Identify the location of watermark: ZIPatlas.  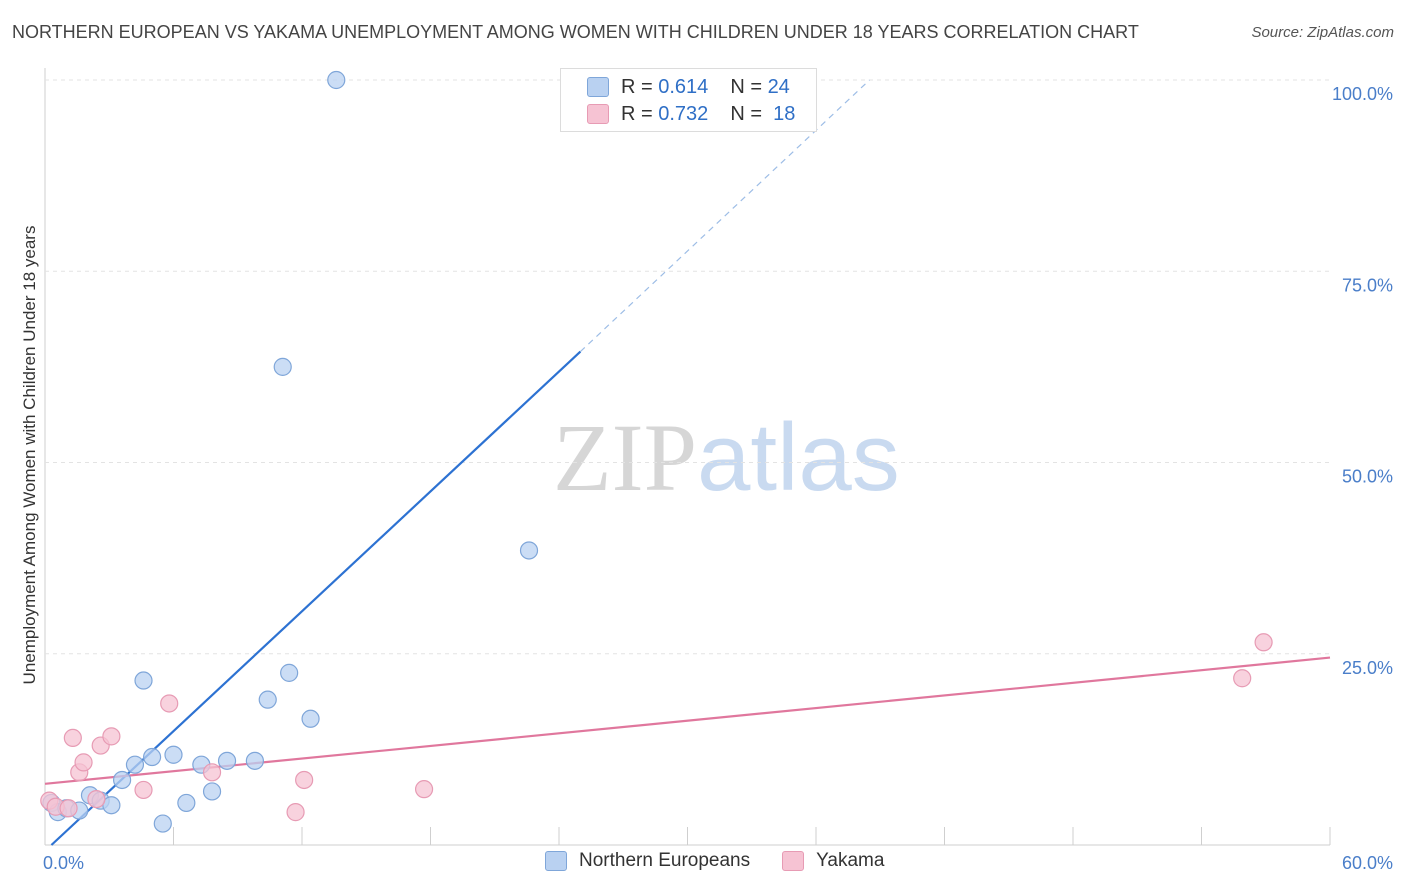
(726, 457).